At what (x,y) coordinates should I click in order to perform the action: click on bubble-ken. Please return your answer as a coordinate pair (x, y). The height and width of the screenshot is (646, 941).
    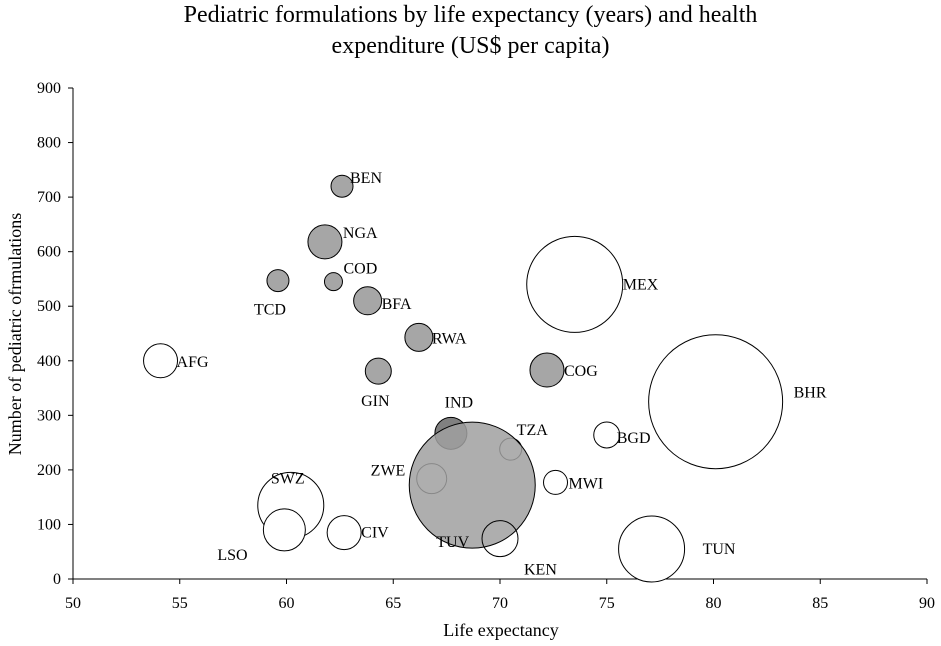
    Looking at the image, I should click on (500, 539).